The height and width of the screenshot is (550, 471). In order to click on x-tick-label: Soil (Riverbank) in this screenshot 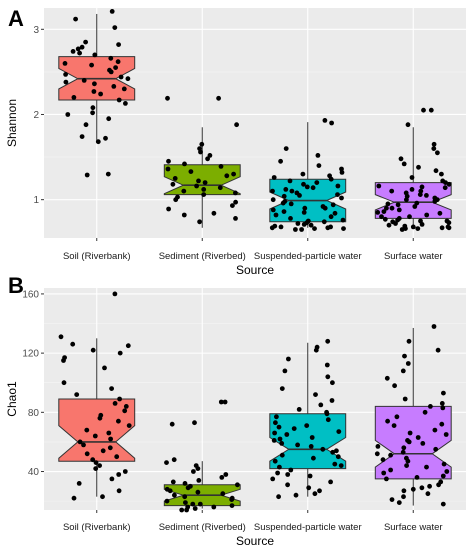, I will do `click(97, 527)`.